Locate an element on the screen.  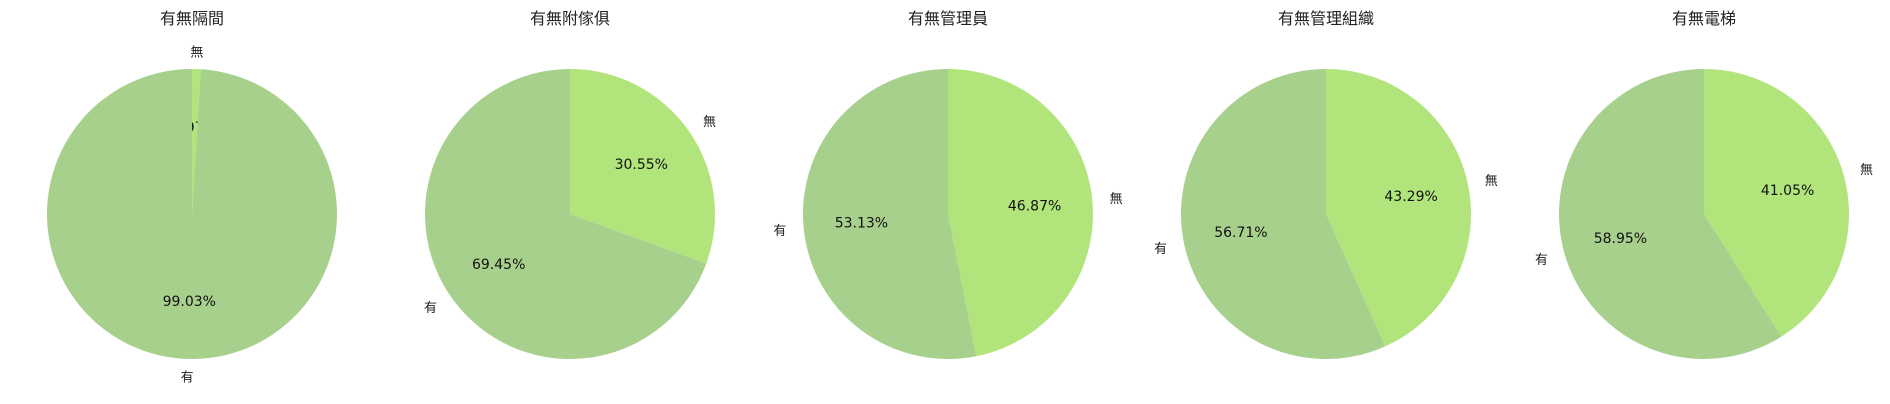
pie-chart-2: 有無附傢俱 30.55% 無 69.45% 有 is located at coordinates (570, 184).